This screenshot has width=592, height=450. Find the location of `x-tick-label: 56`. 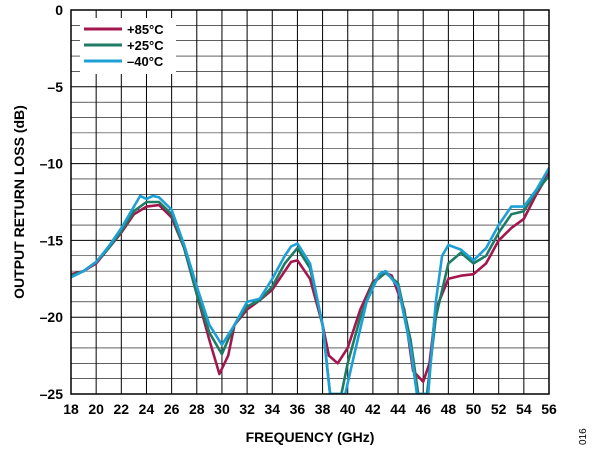

x-tick-label: 56 is located at coordinates (549, 409).